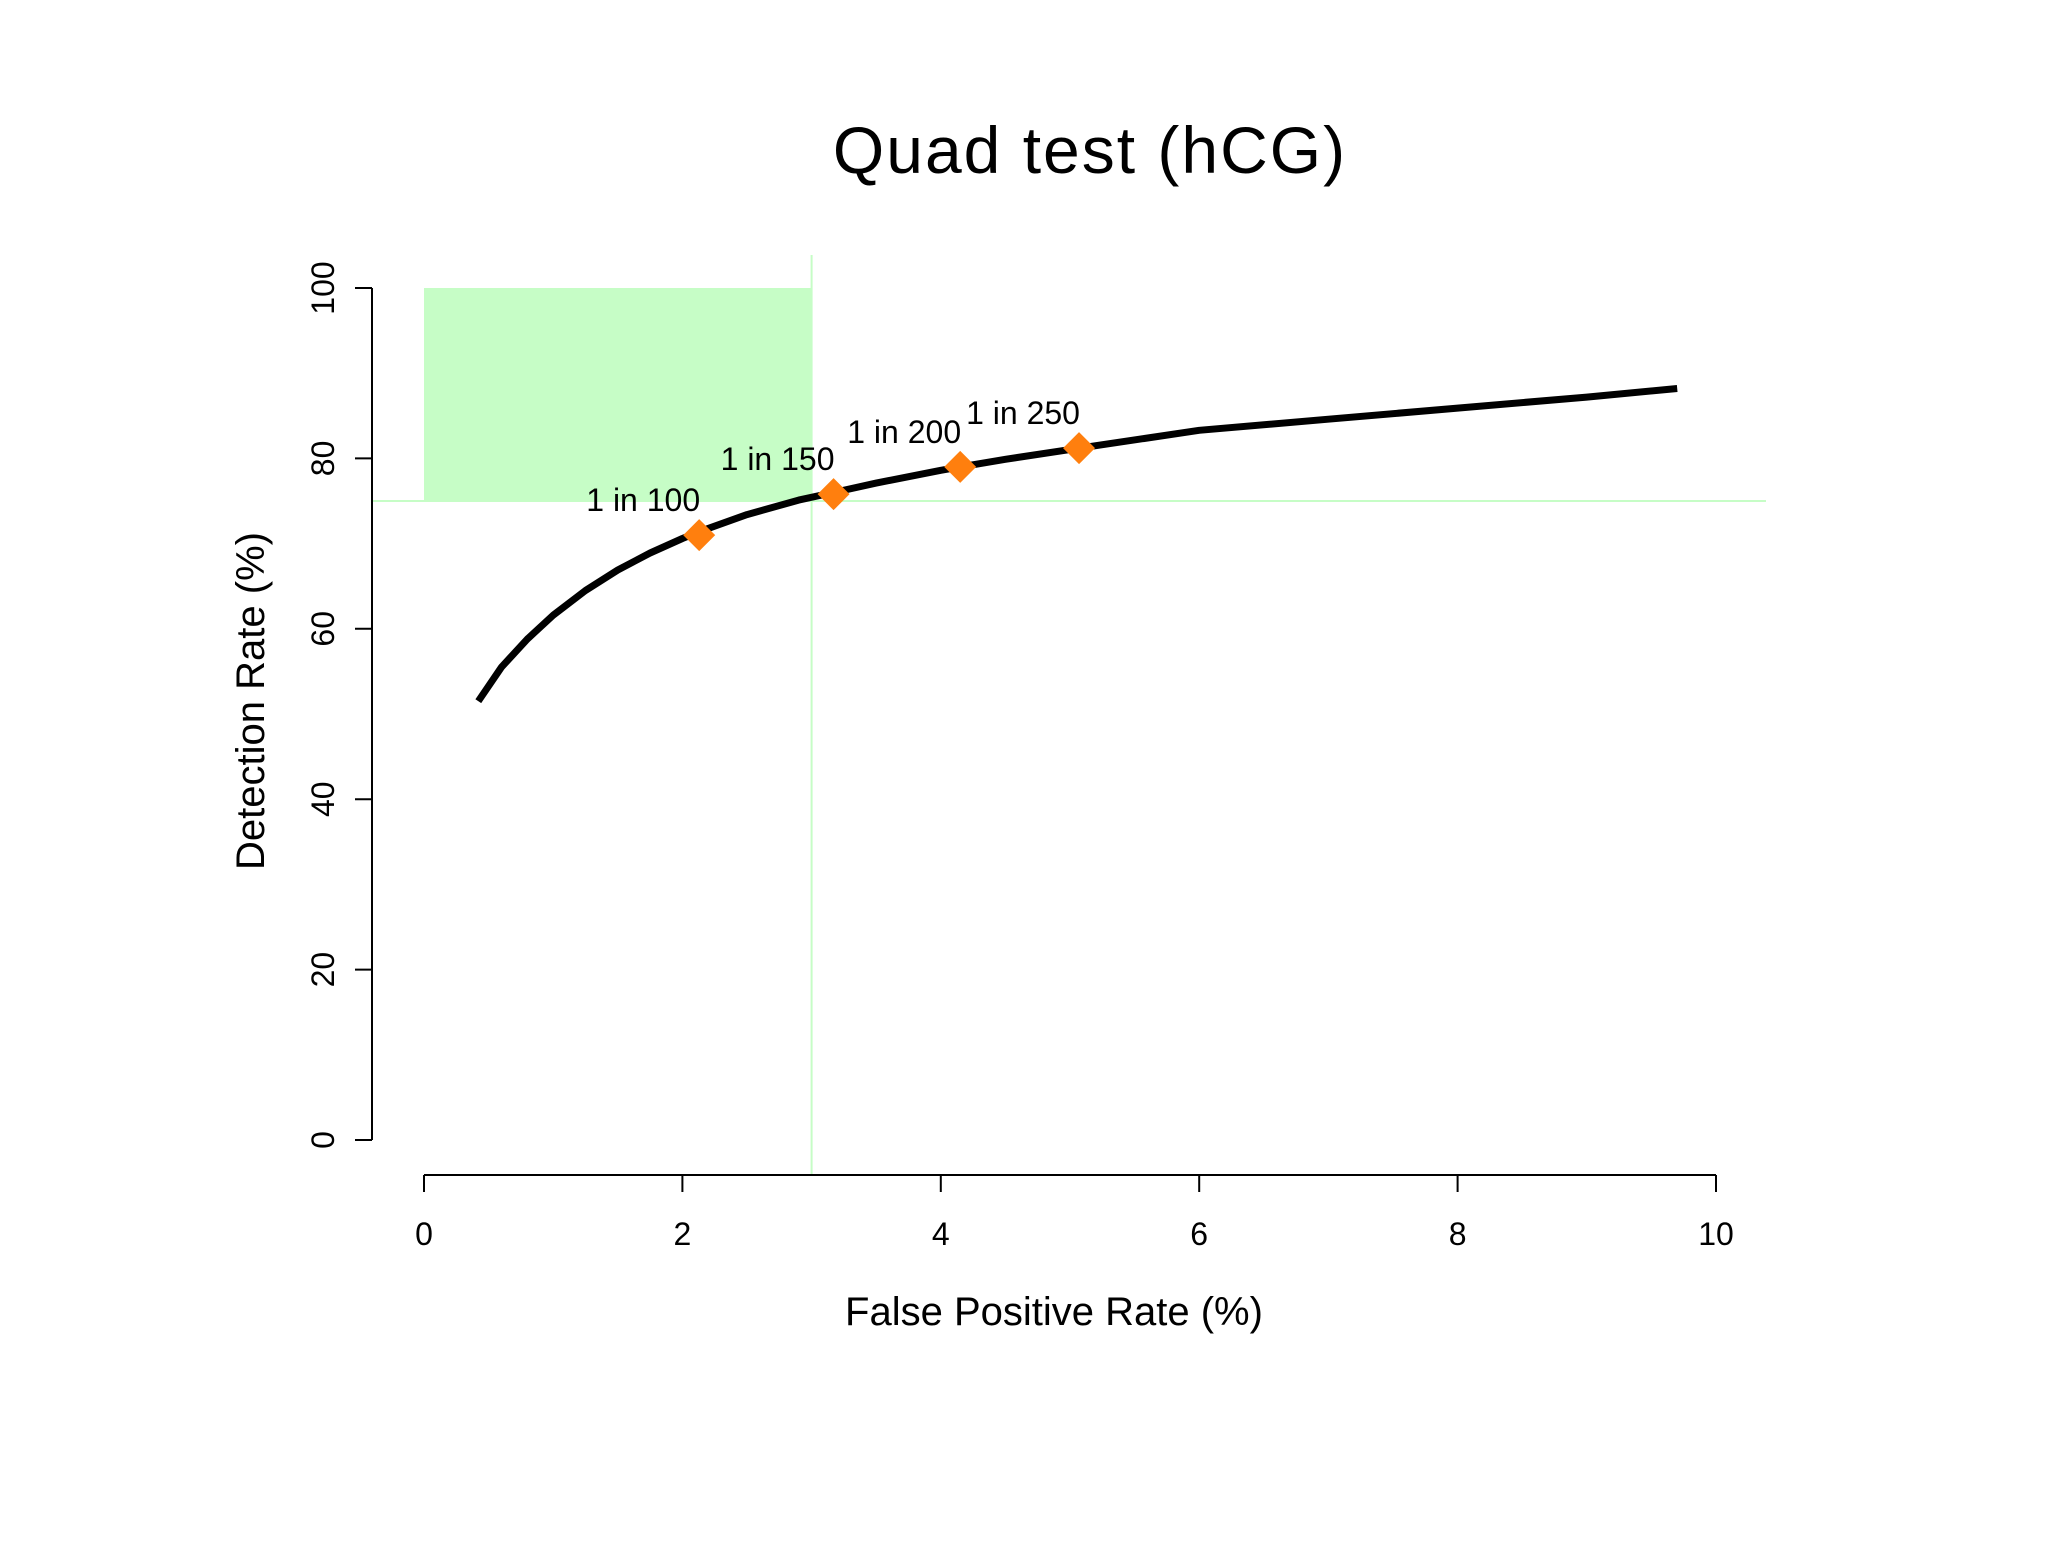 The width and height of the screenshot is (2048, 1541). What do you see at coordinates (618, 394) in the screenshot?
I see `target-region` at bounding box center [618, 394].